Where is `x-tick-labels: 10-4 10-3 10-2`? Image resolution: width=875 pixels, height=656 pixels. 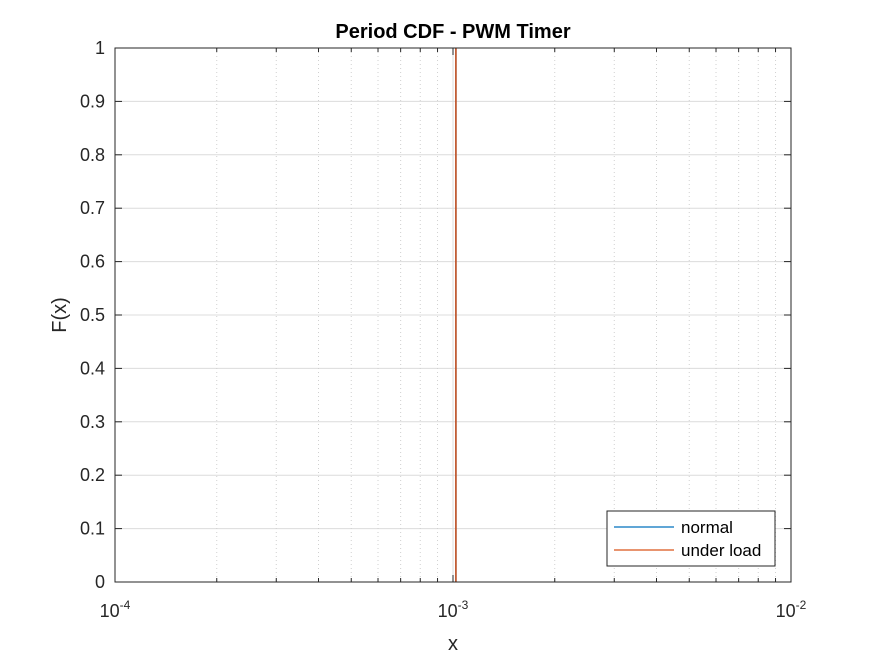 x-tick-labels: 10-4 10-3 10-2 is located at coordinates (453, 609).